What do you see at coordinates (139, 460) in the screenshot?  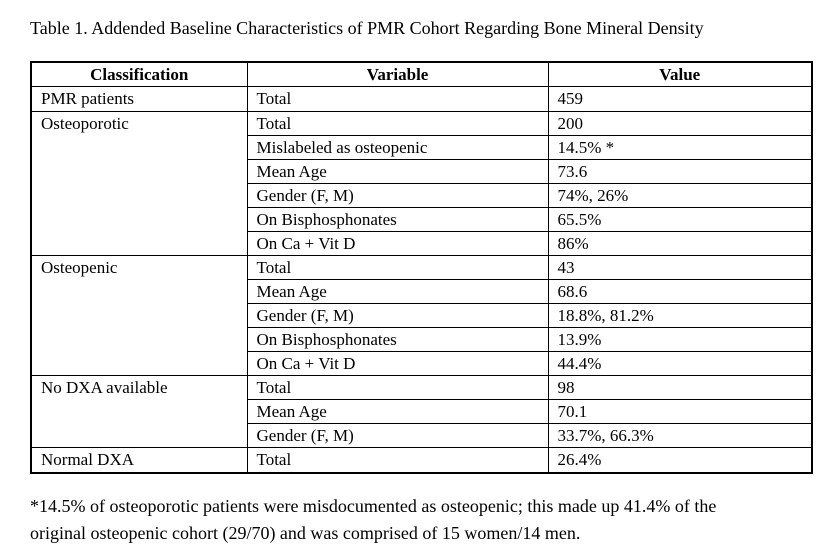 I see `classification-cell: Normal DXA` at bounding box center [139, 460].